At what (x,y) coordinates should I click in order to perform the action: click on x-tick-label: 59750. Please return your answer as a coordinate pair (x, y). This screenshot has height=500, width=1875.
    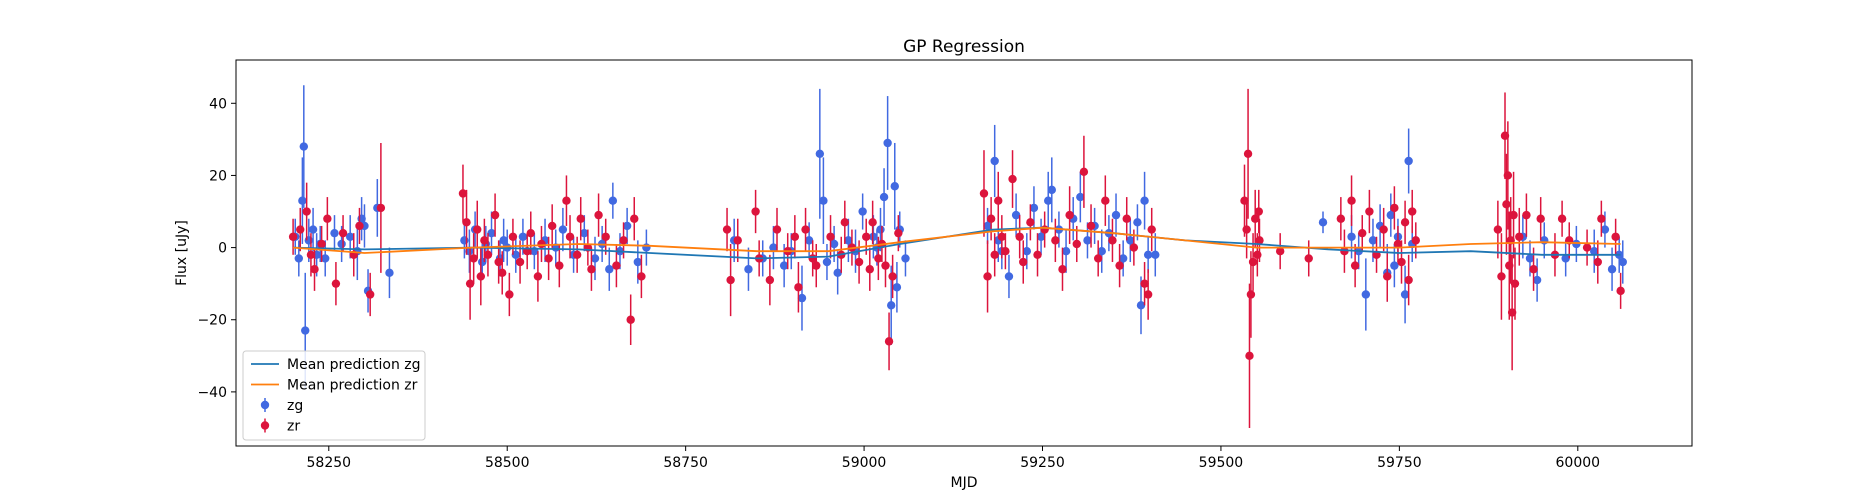
    Looking at the image, I should click on (1399, 463).